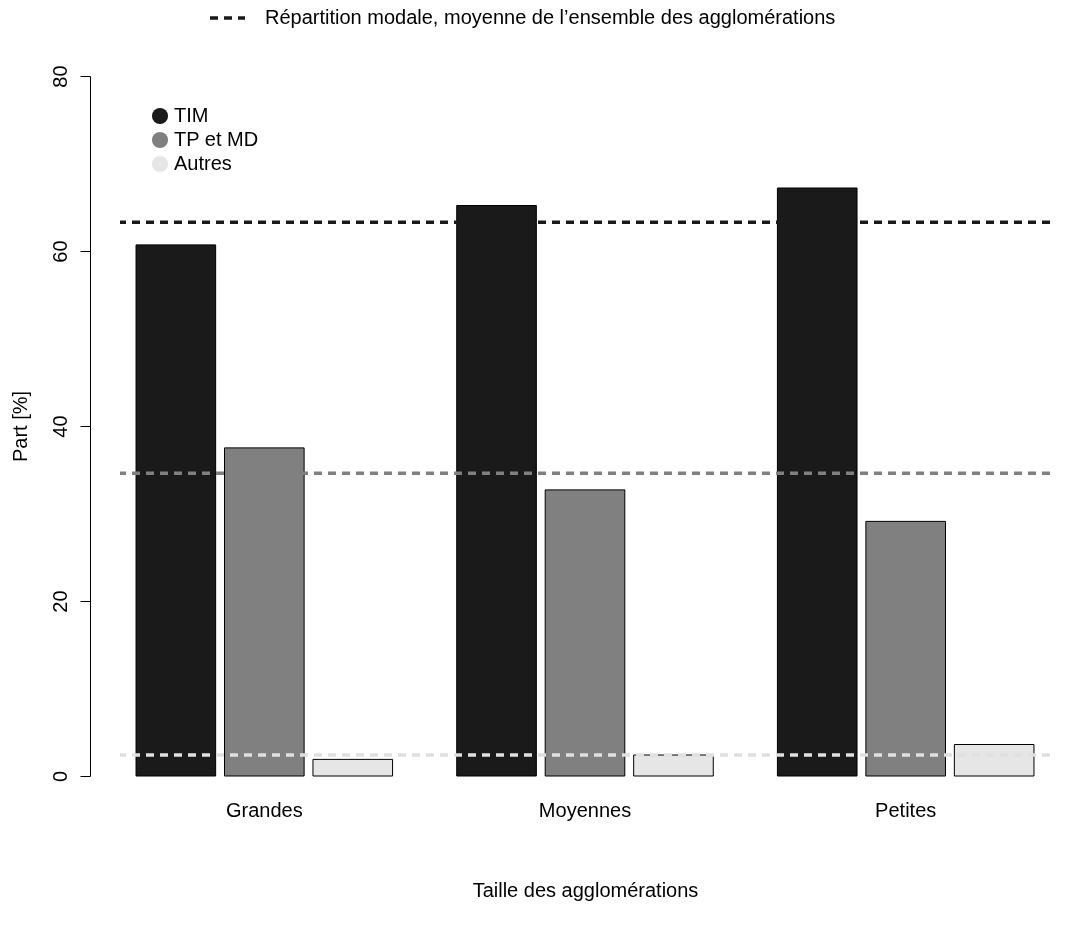  What do you see at coordinates (19, 426) in the screenshot?
I see `y-axis-title: Part [%]` at bounding box center [19, 426].